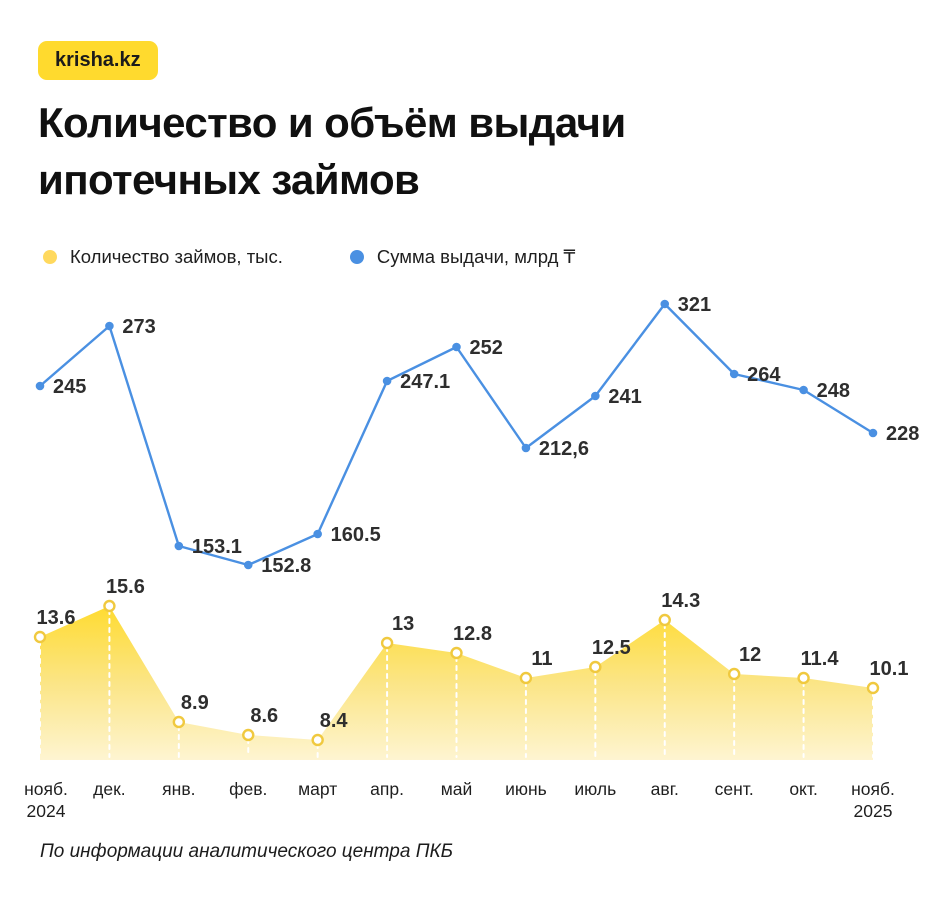 Image resolution: width=935 pixels, height=900 pixels. I want to click on x-axis-label: янв., so click(178, 789).